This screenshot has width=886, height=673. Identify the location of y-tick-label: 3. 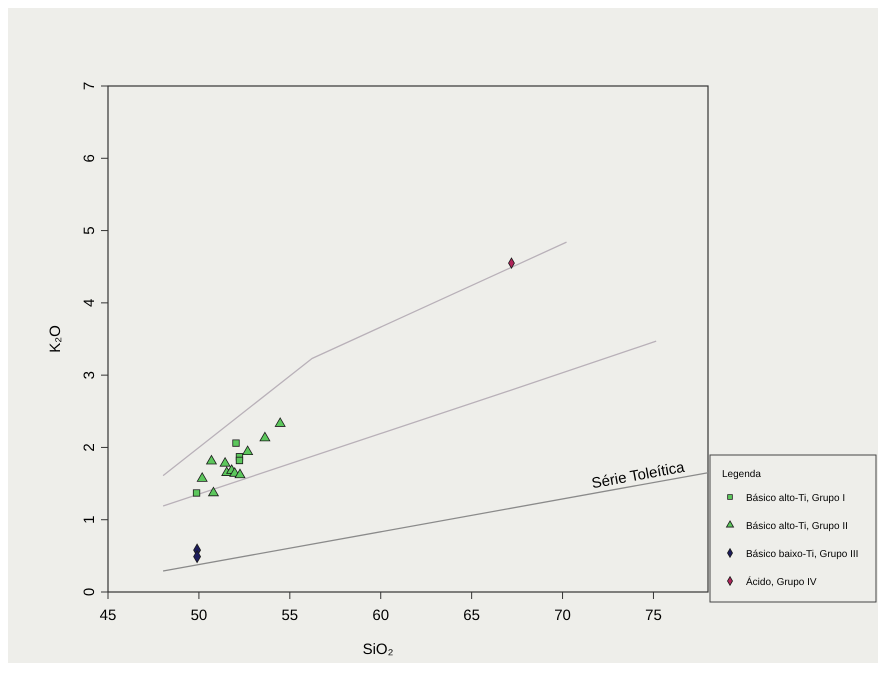
(89, 375).